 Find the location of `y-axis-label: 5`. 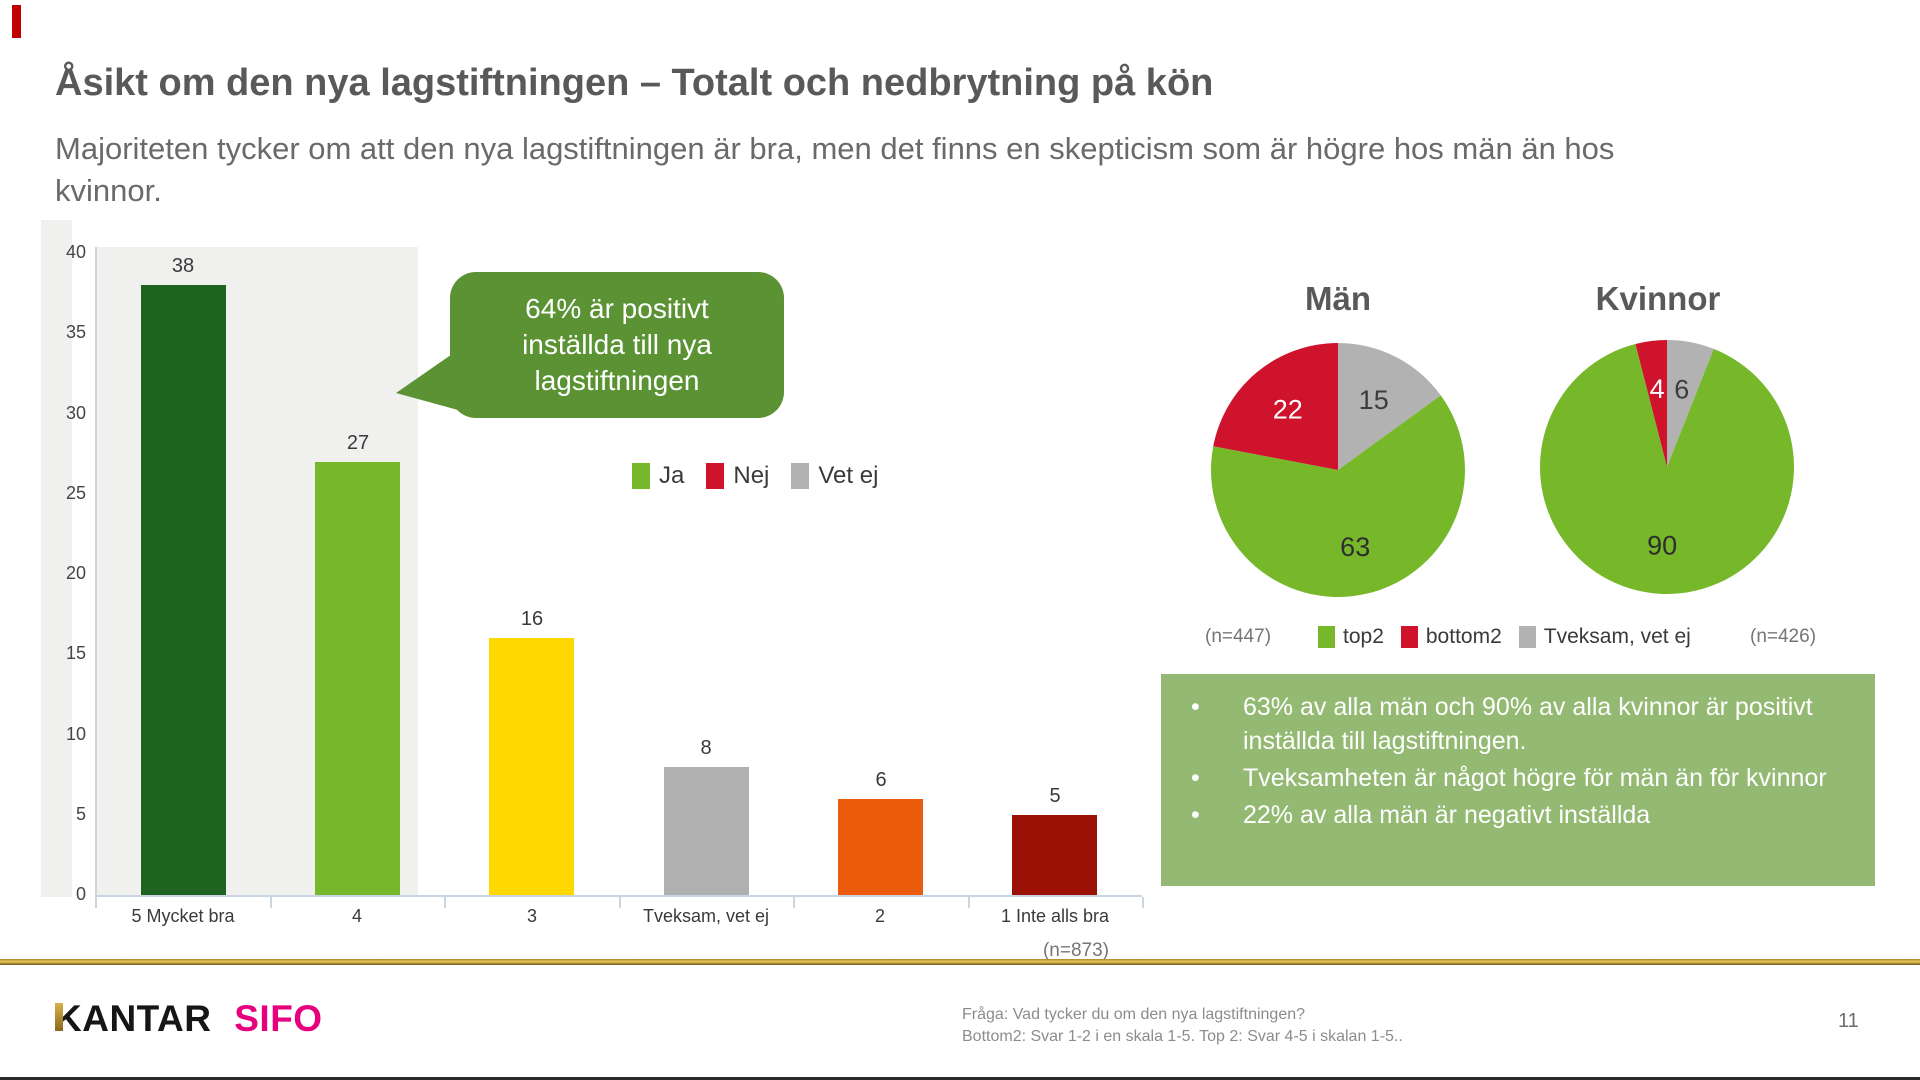

y-axis-label: 5 is located at coordinates (80, 814).